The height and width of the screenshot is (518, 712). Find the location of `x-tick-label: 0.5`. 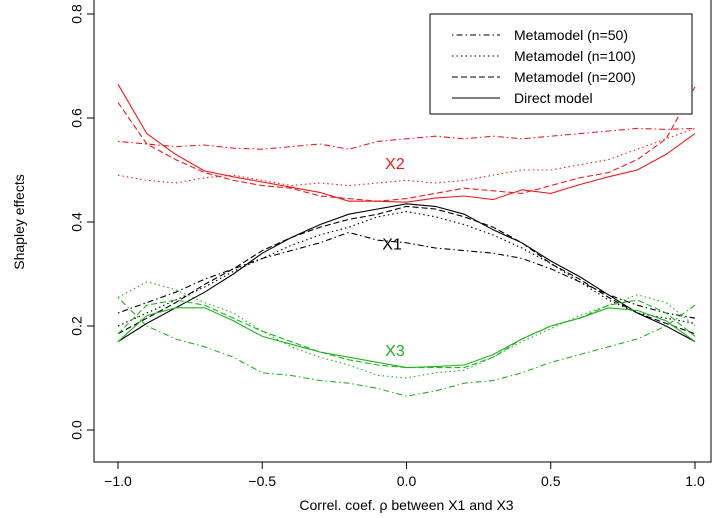

x-tick-label: 0.5 is located at coordinates (551, 481).